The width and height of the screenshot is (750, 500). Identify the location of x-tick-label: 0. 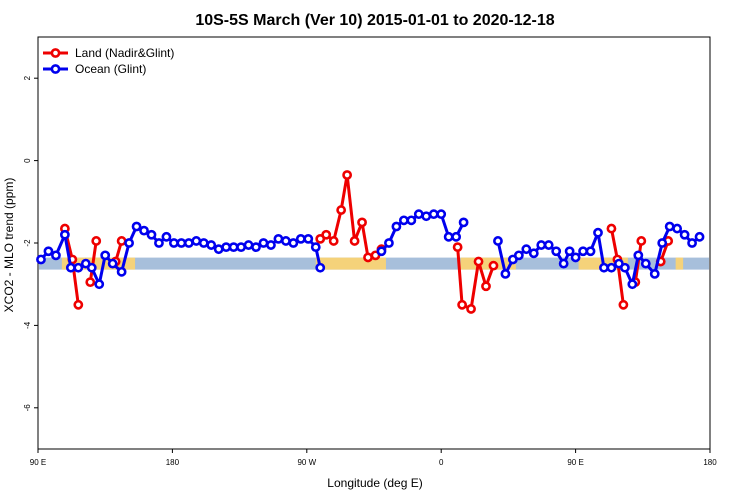
(441, 462).